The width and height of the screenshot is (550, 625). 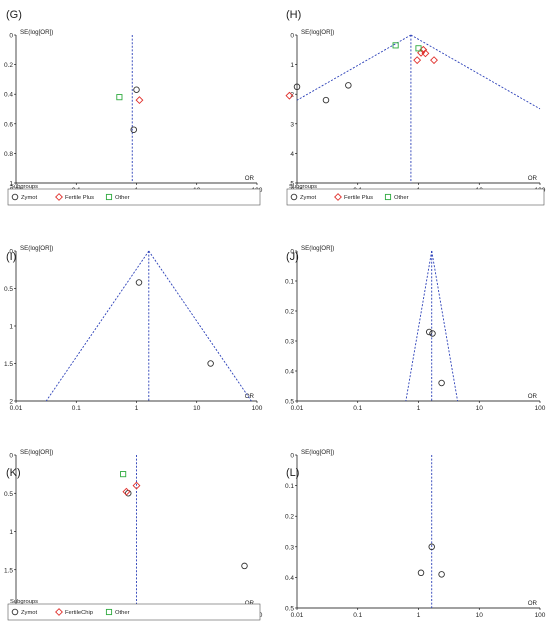 What do you see at coordinates (8, 124) in the screenshot?
I see `y-tick-label: 0.6` at bounding box center [8, 124].